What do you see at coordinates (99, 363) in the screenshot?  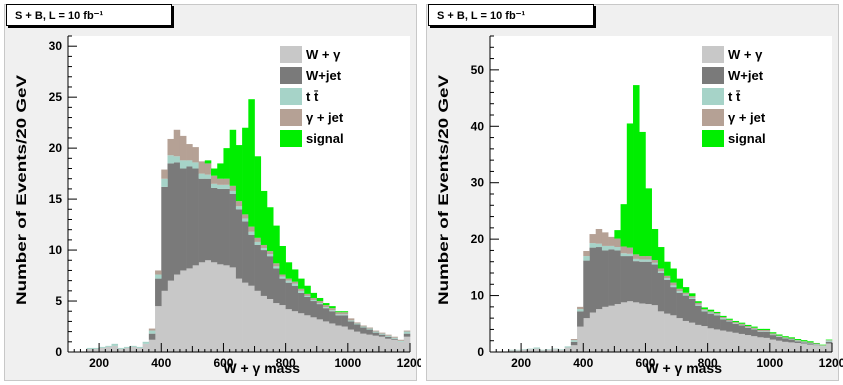 I see `x-tick-label: 200` at bounding box center [99, 363].